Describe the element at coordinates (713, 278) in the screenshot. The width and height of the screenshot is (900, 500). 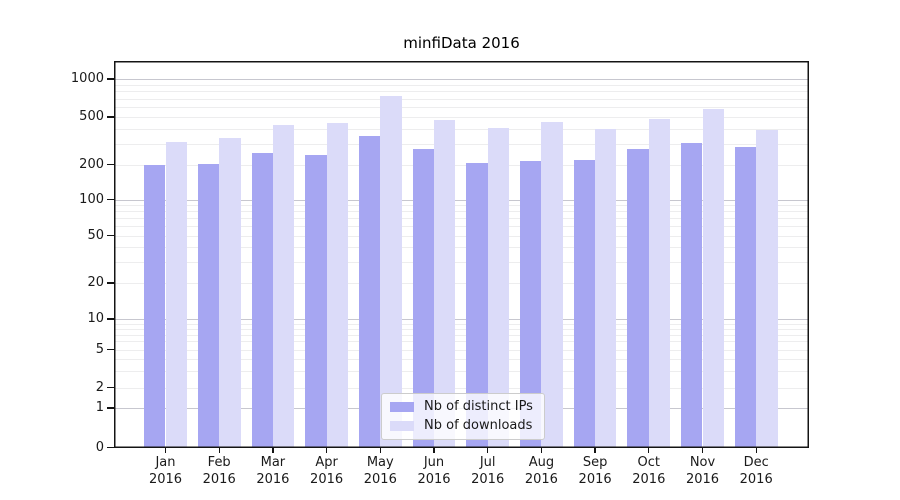
I see `bar-downloads-nov` at that location.